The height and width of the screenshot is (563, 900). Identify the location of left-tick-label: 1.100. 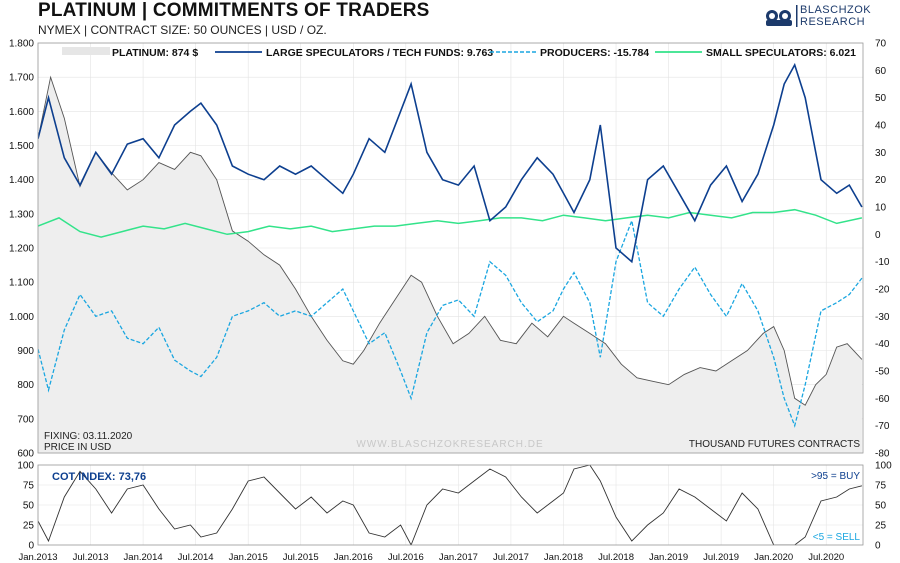
(21, 283).